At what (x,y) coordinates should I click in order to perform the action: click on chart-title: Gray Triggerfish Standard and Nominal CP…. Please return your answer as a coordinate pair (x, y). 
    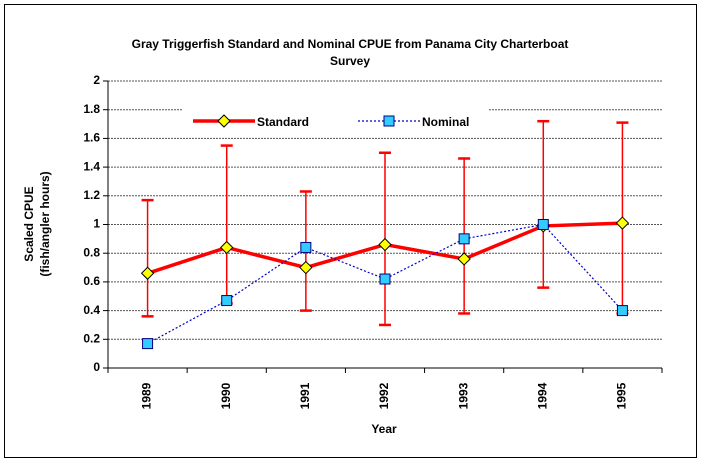
    Looking at the image, I should click on (350, 52).